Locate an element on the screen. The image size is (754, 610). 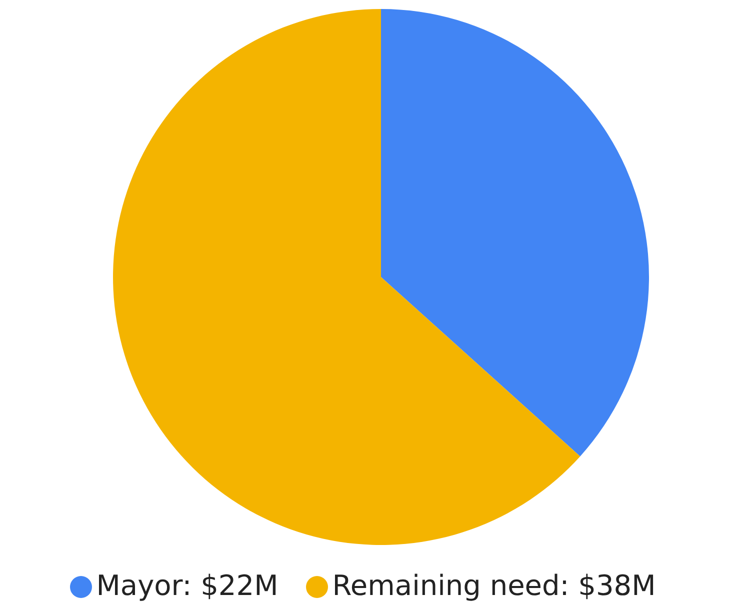
legend-label: Remaining need: $38M is located at coordinates (494, 585).